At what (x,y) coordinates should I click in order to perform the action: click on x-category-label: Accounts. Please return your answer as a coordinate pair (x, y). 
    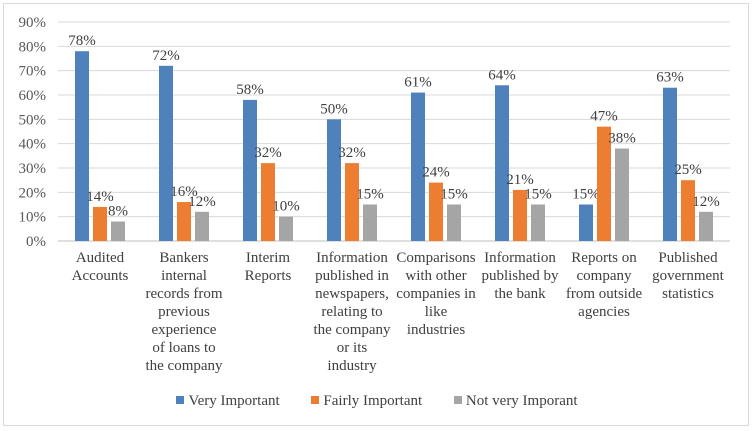
    Looking at the image, I should click on (100, 276).